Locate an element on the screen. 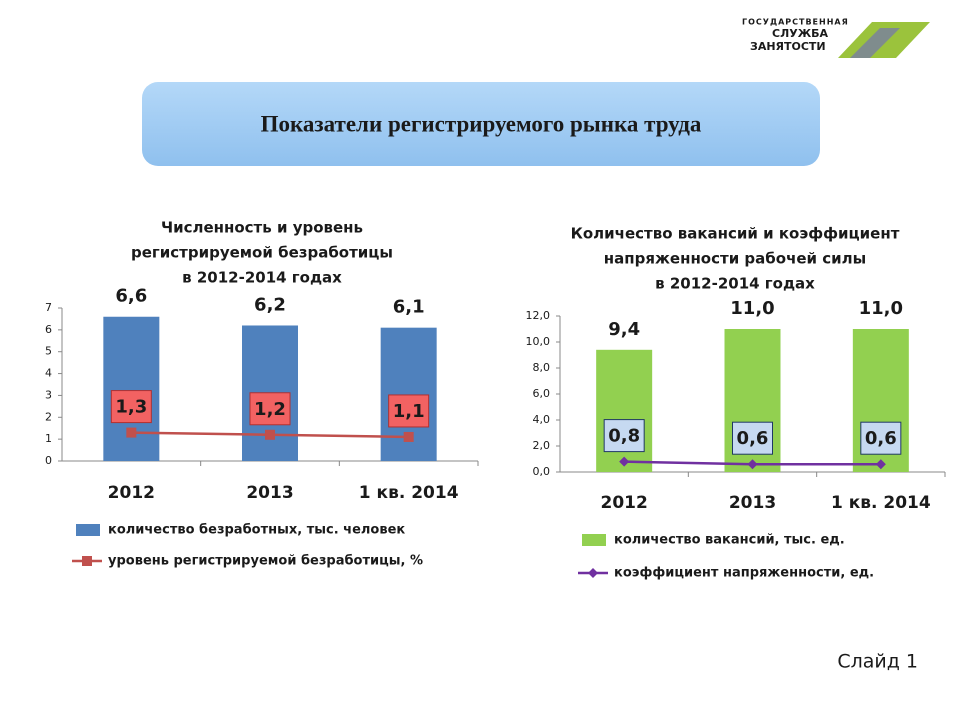 The width and height of the screenshot is (960, 720). y-tick-label: 5 is located at coordinates (48, 351).